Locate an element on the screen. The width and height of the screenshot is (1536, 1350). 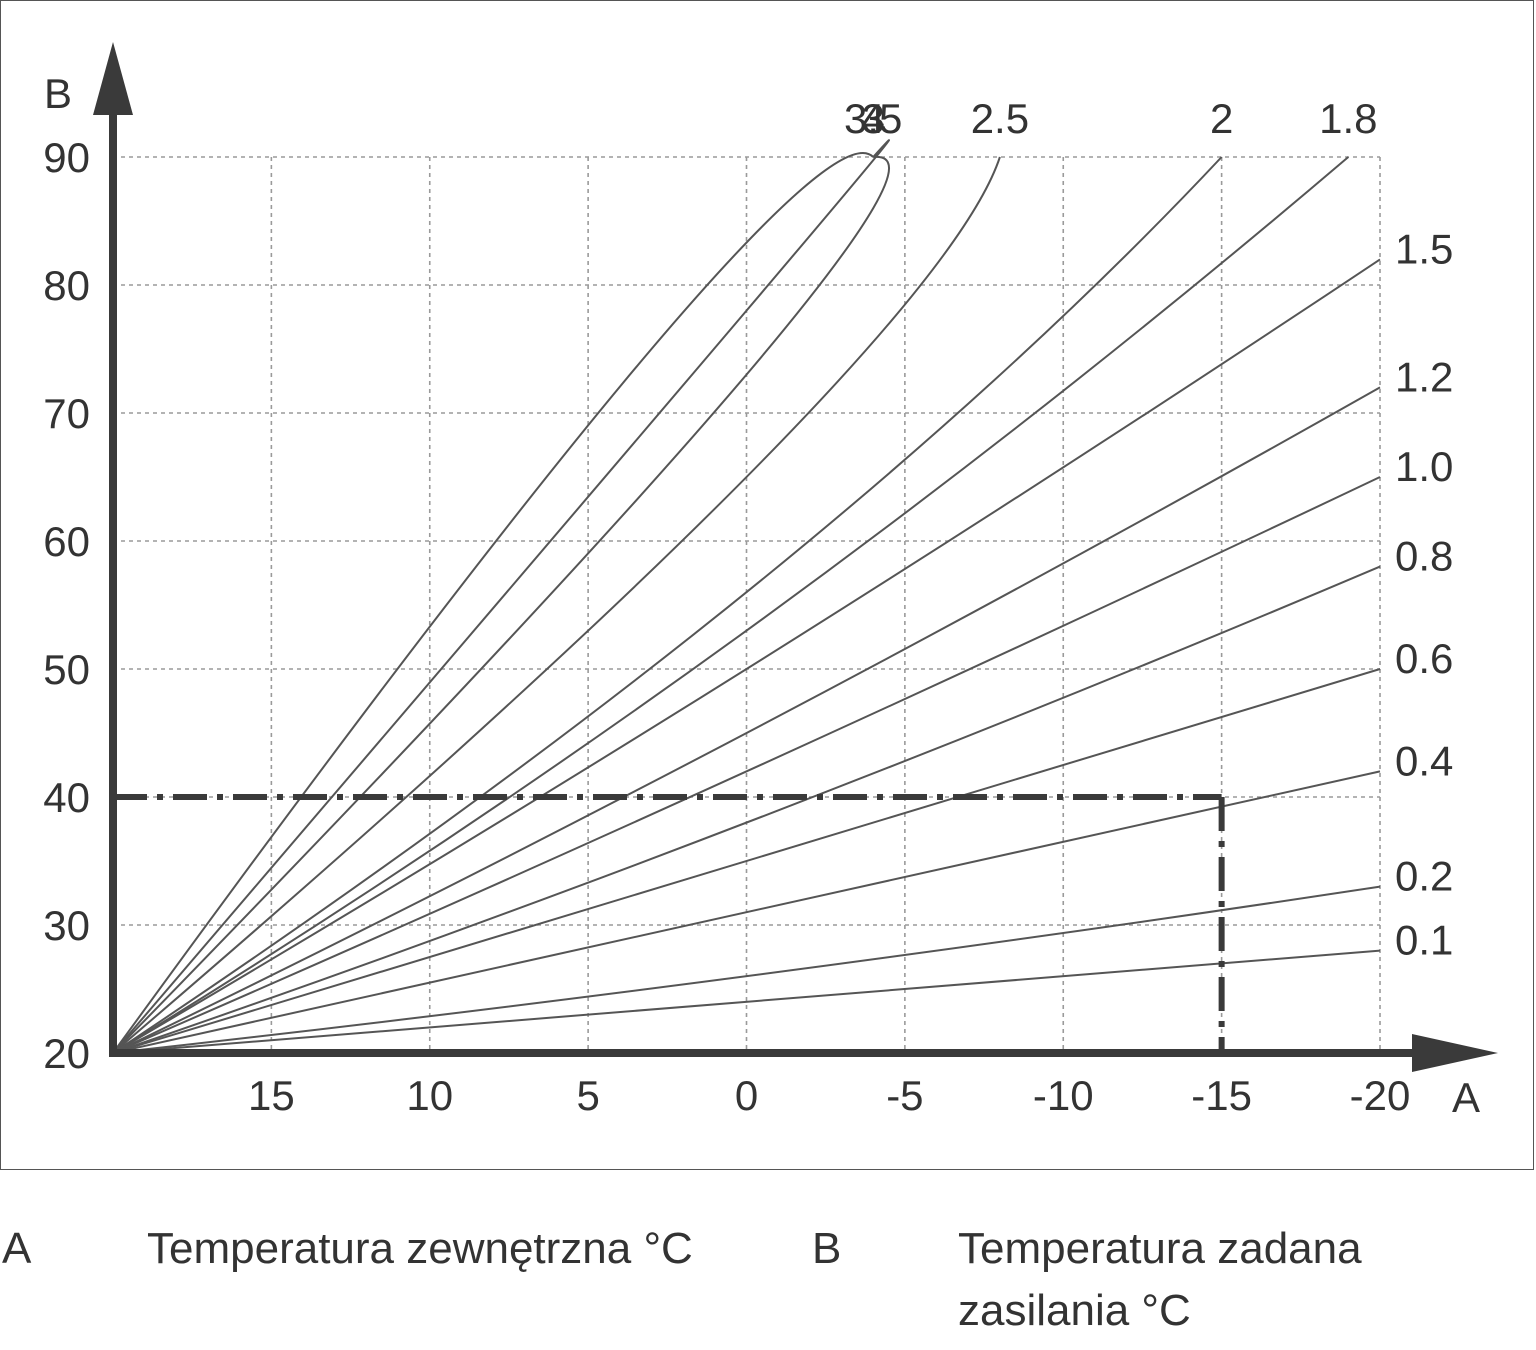
x-tick-label: -5 is located at coordinates (904, 1095).